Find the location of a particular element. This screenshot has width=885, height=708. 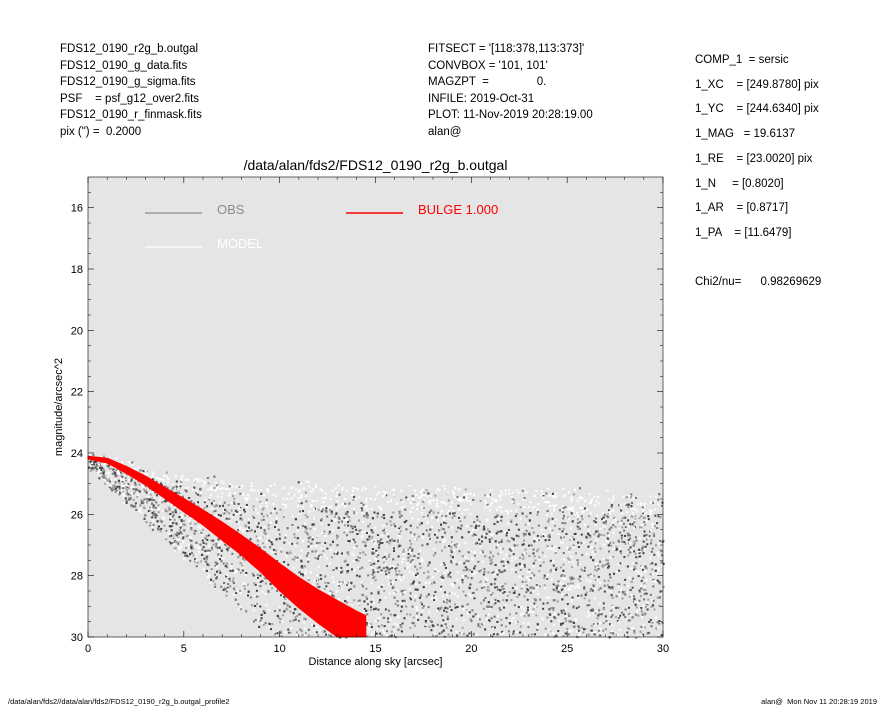

header-mid-line: FITSECT = '[118:378,113:373]' is located at coordinates (506, 49).